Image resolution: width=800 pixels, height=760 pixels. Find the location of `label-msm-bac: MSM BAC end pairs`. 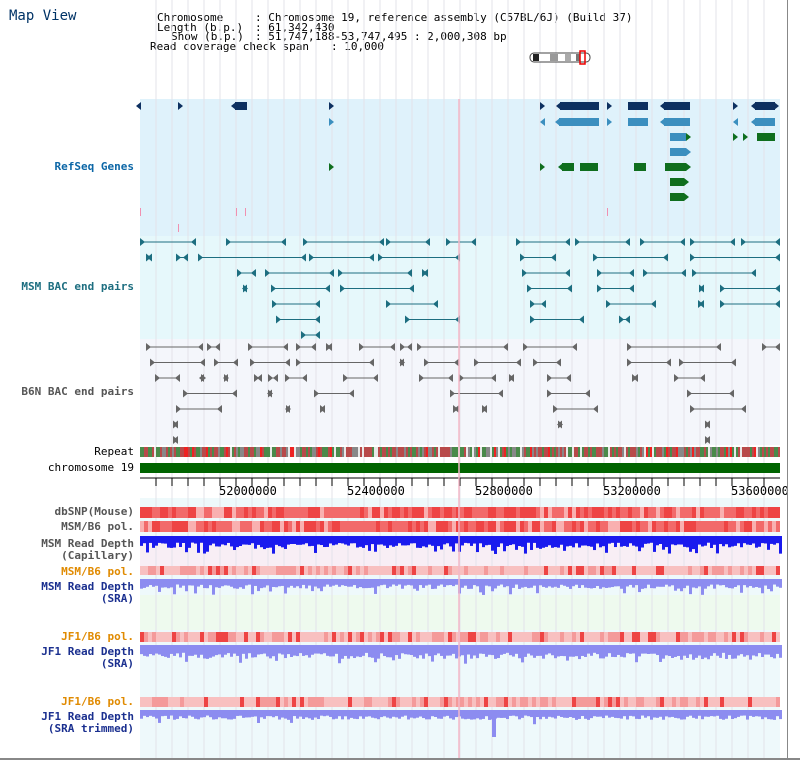

label-msm-bac: MSM BAC end pairs is located at coordinates (77, 286).